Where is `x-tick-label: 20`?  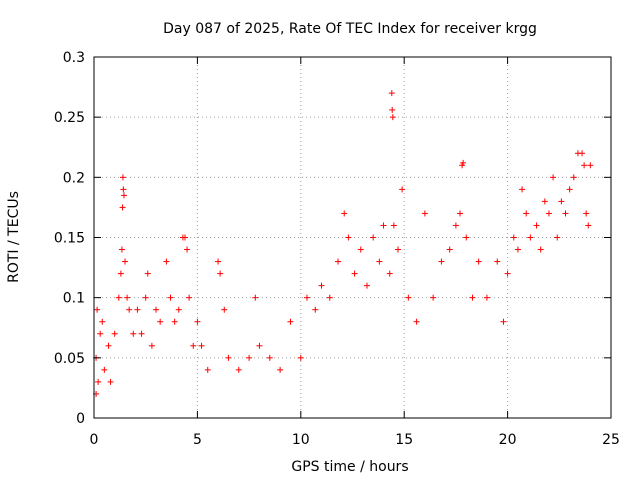 x-tick-label: 20 is located at coordinates (508, 440).